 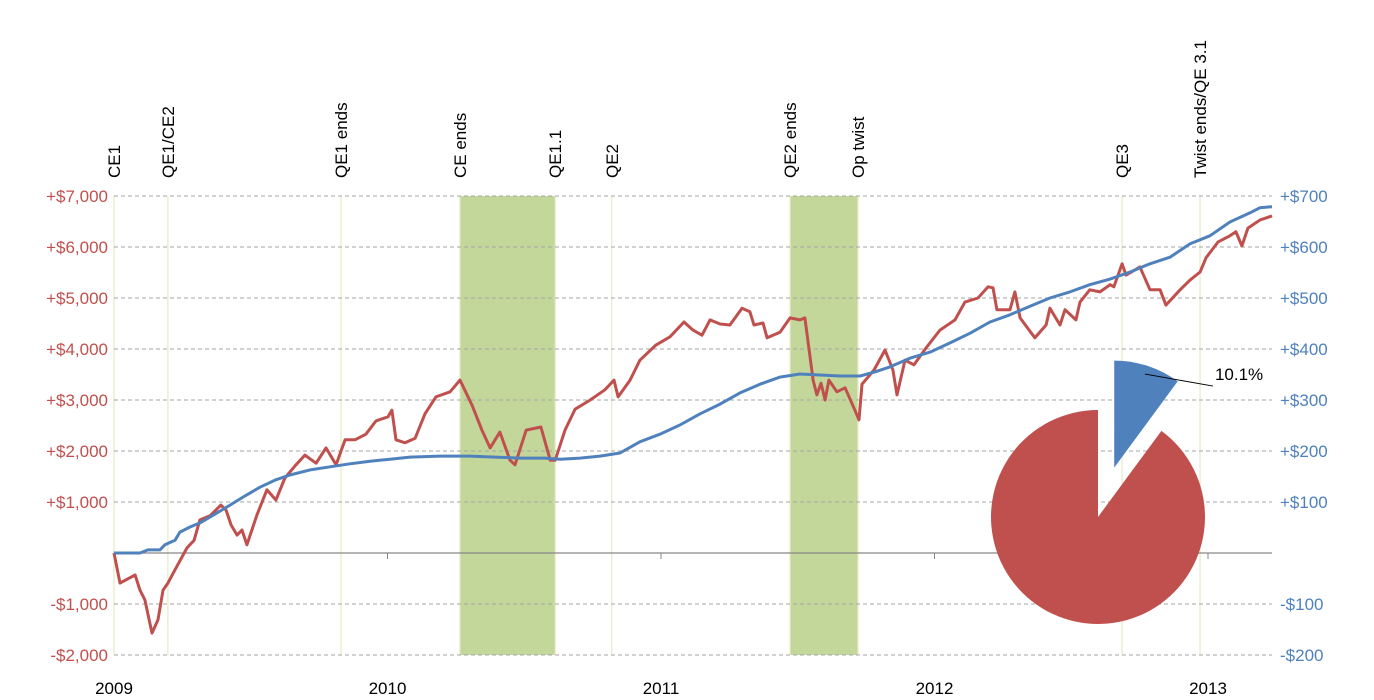 I want to click on event-label: QE2 ends, so click(x=790, y=140).